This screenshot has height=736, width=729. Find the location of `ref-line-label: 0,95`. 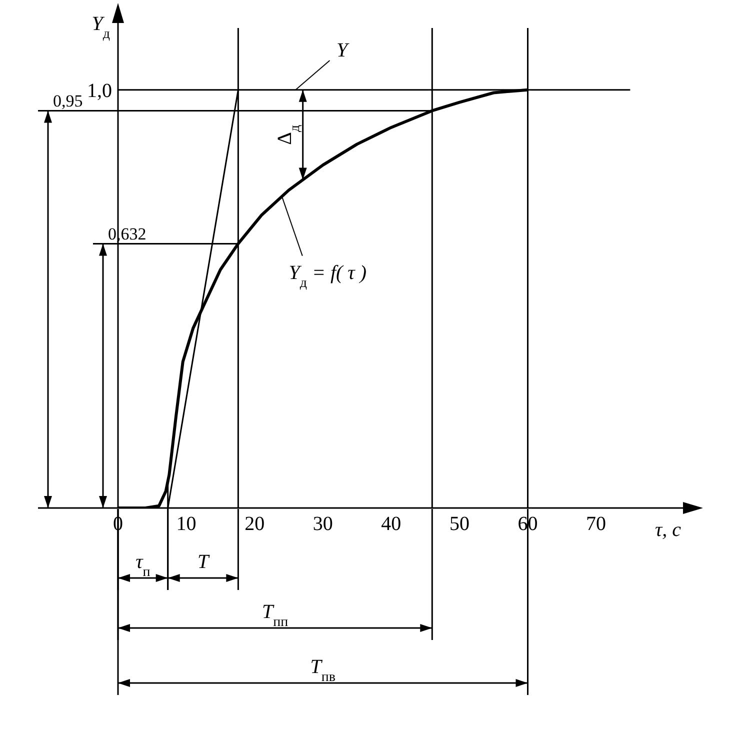

ref-line-label: 0,95 is located at coordinates (68, 101).